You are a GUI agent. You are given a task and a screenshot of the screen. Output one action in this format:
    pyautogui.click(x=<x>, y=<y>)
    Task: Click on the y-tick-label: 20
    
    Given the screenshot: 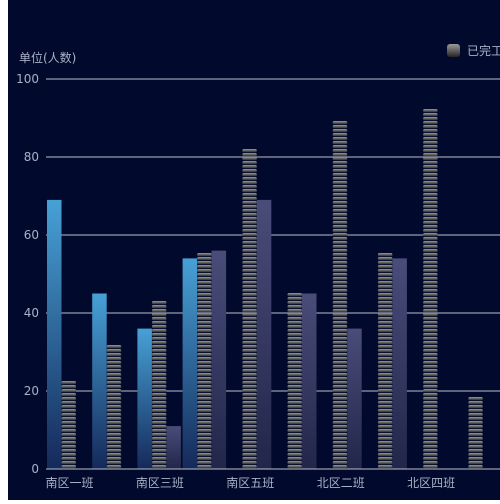 What is the action you would take?
    pyautogui.click(x=31, y=391)
    